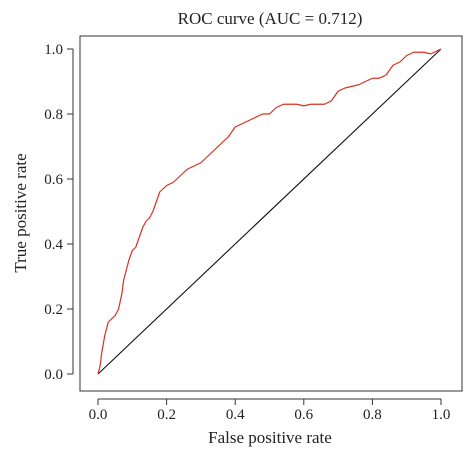 Image resolution: width=474 pixels, height=464 pixels. Describe the element at coordinates (441, 415) in the screenshot. I see `x-tick-label: 1.0` at that location.